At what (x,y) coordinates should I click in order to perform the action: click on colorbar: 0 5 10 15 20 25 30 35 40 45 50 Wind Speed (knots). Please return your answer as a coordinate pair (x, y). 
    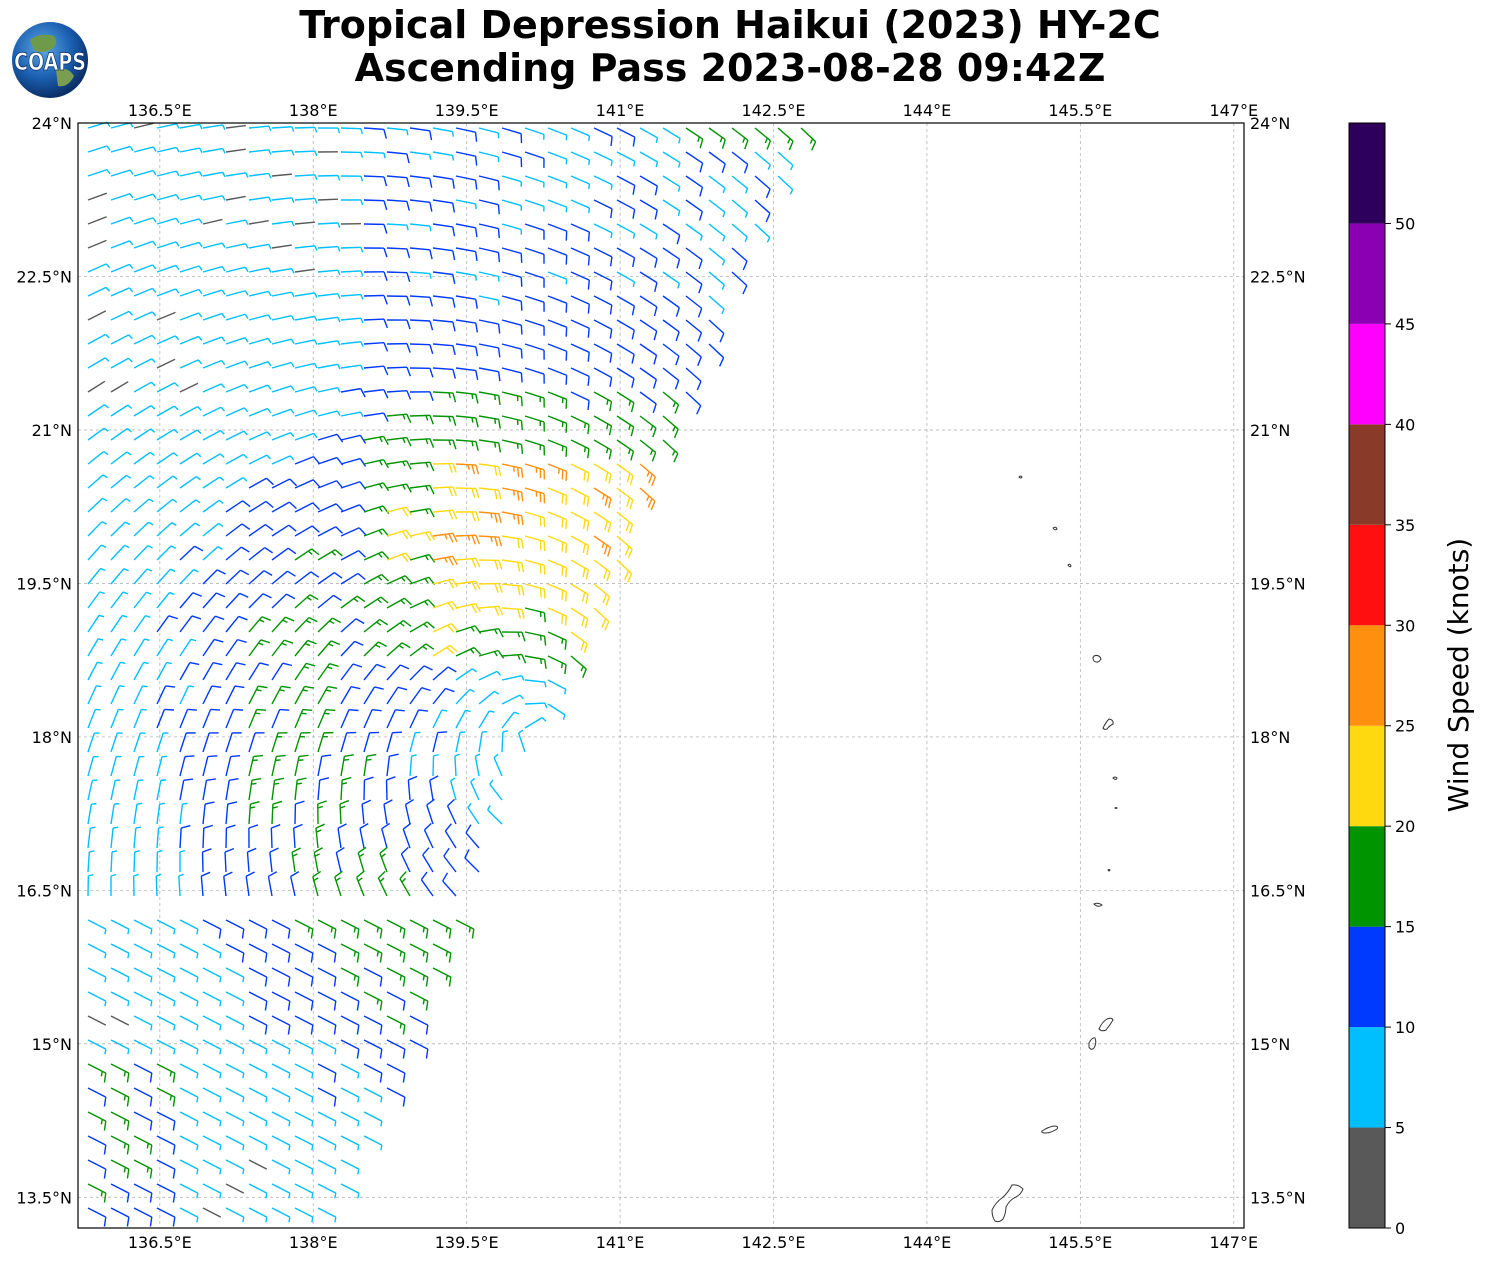
    Looking at the image, I should click on (1411, 680).